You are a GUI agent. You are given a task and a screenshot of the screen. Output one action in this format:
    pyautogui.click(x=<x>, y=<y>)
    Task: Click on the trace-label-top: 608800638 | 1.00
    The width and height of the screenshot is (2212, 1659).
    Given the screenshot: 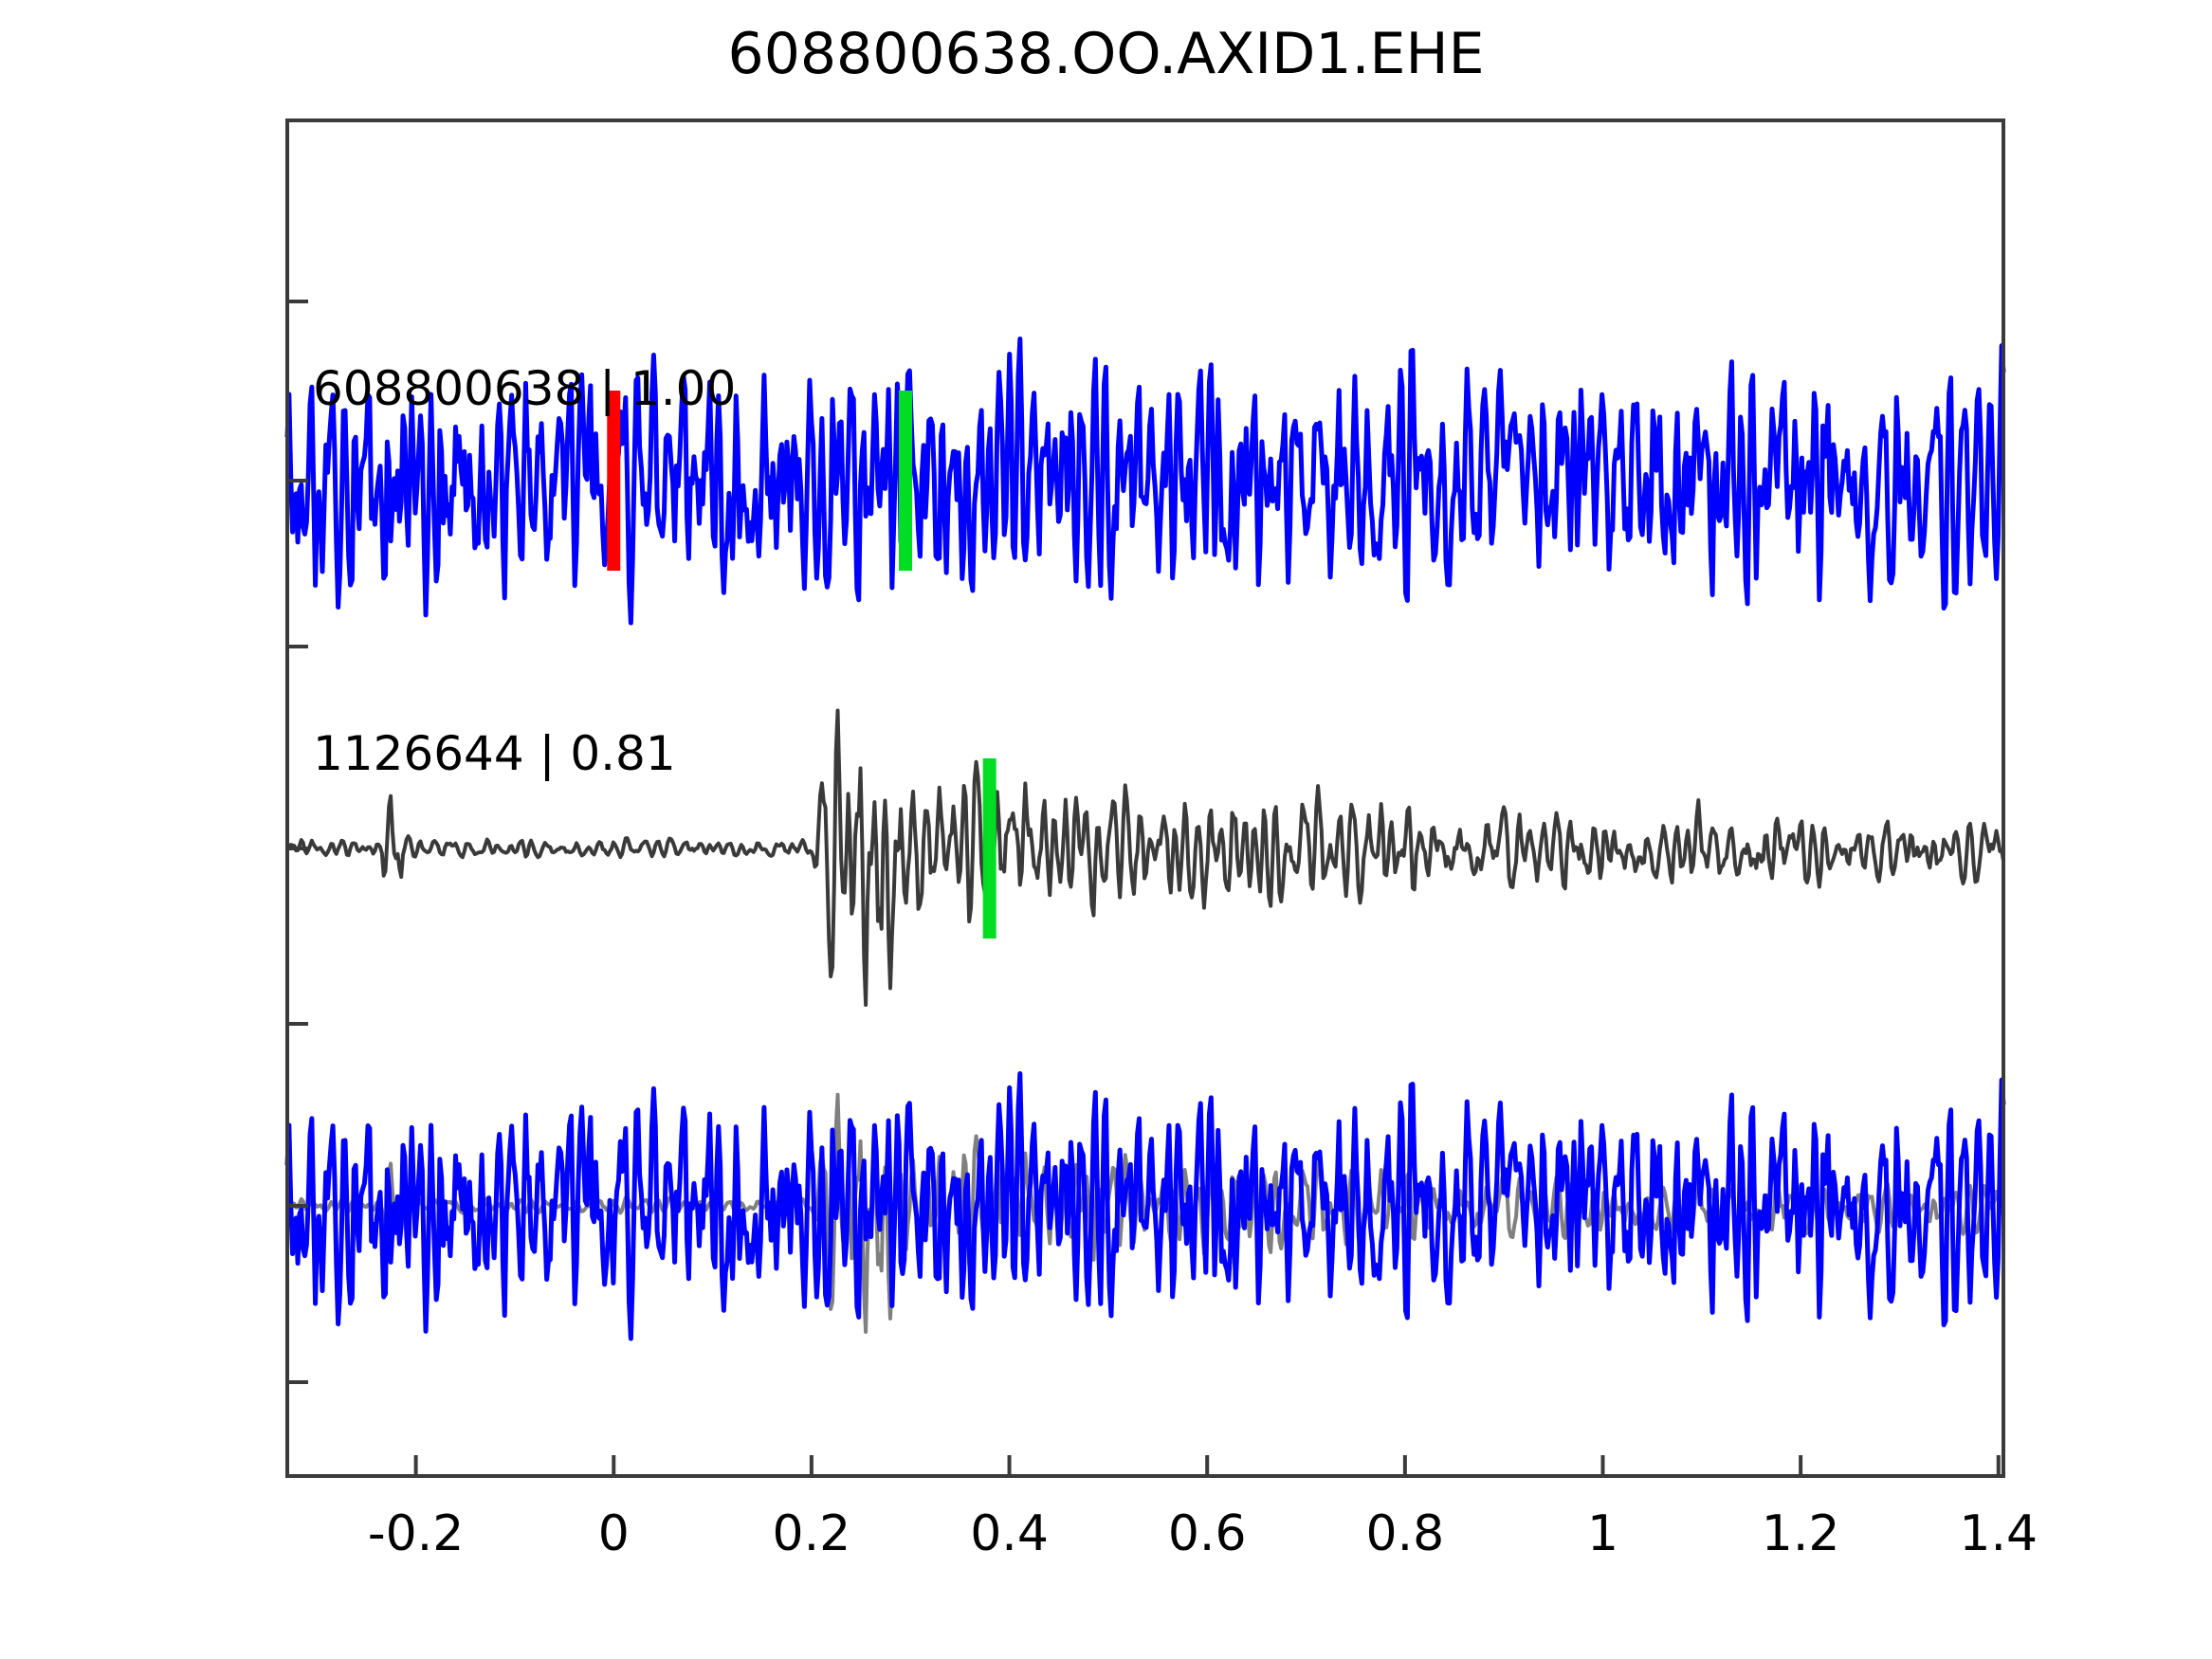 What is the action you would take?
    pyautogui.click(x=524, y=388)
    